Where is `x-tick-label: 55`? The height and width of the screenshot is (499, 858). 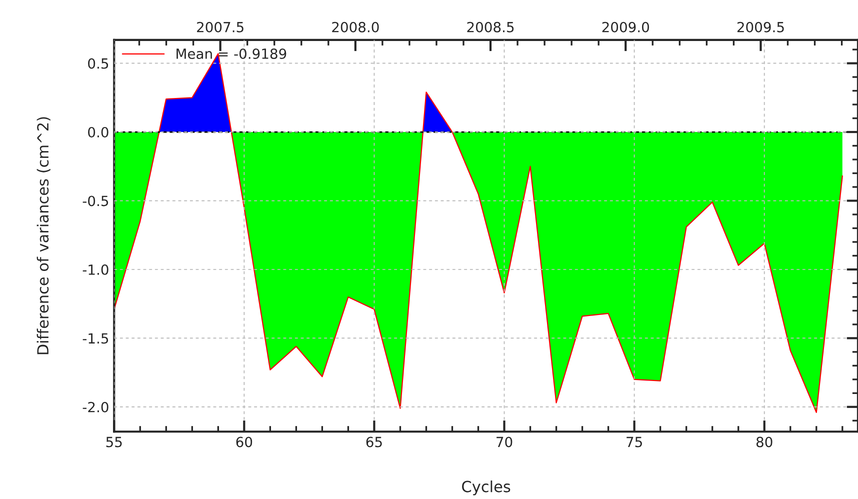 x-tick-label: 55 is located at coordinates (114, 442).